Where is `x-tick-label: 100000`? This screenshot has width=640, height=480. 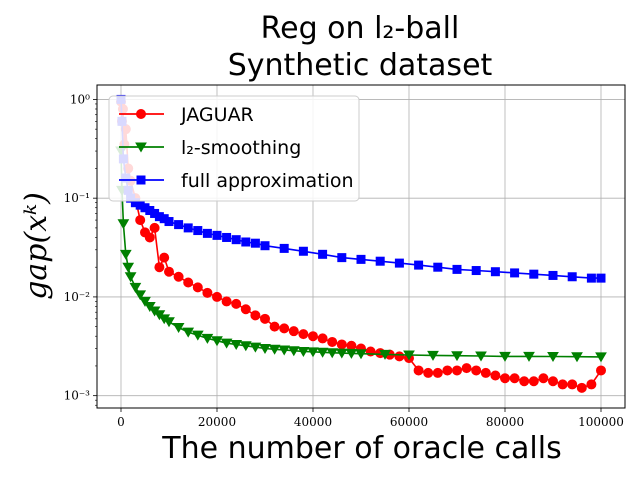
x-tick-label: 100000 is located at coordinates (601, 422).